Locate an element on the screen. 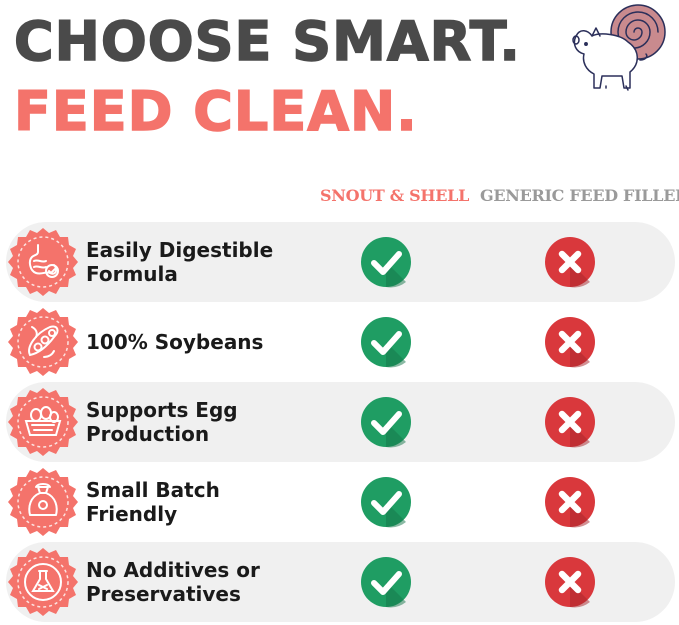 The width and height of the screenshot is (679, 625). stomach-icon is located at coordinates (43, 262).